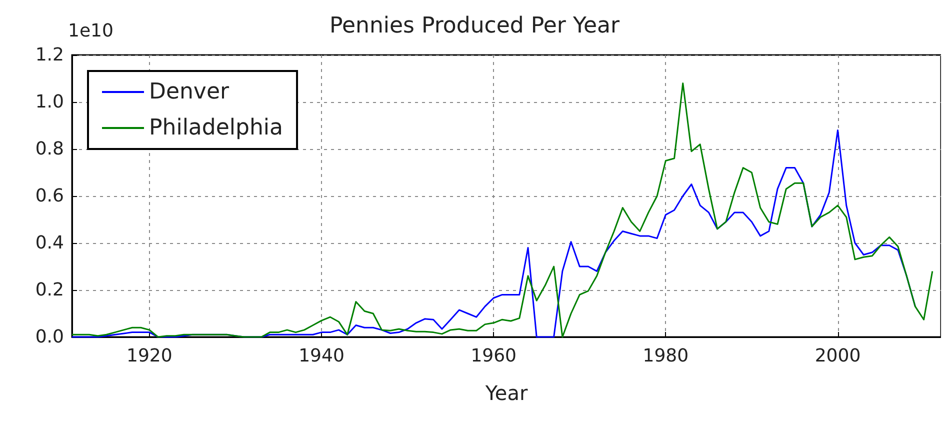 This screenshot has width=949, height=421. I want to click on legend-label: Philadelphia, so click(216, 128).